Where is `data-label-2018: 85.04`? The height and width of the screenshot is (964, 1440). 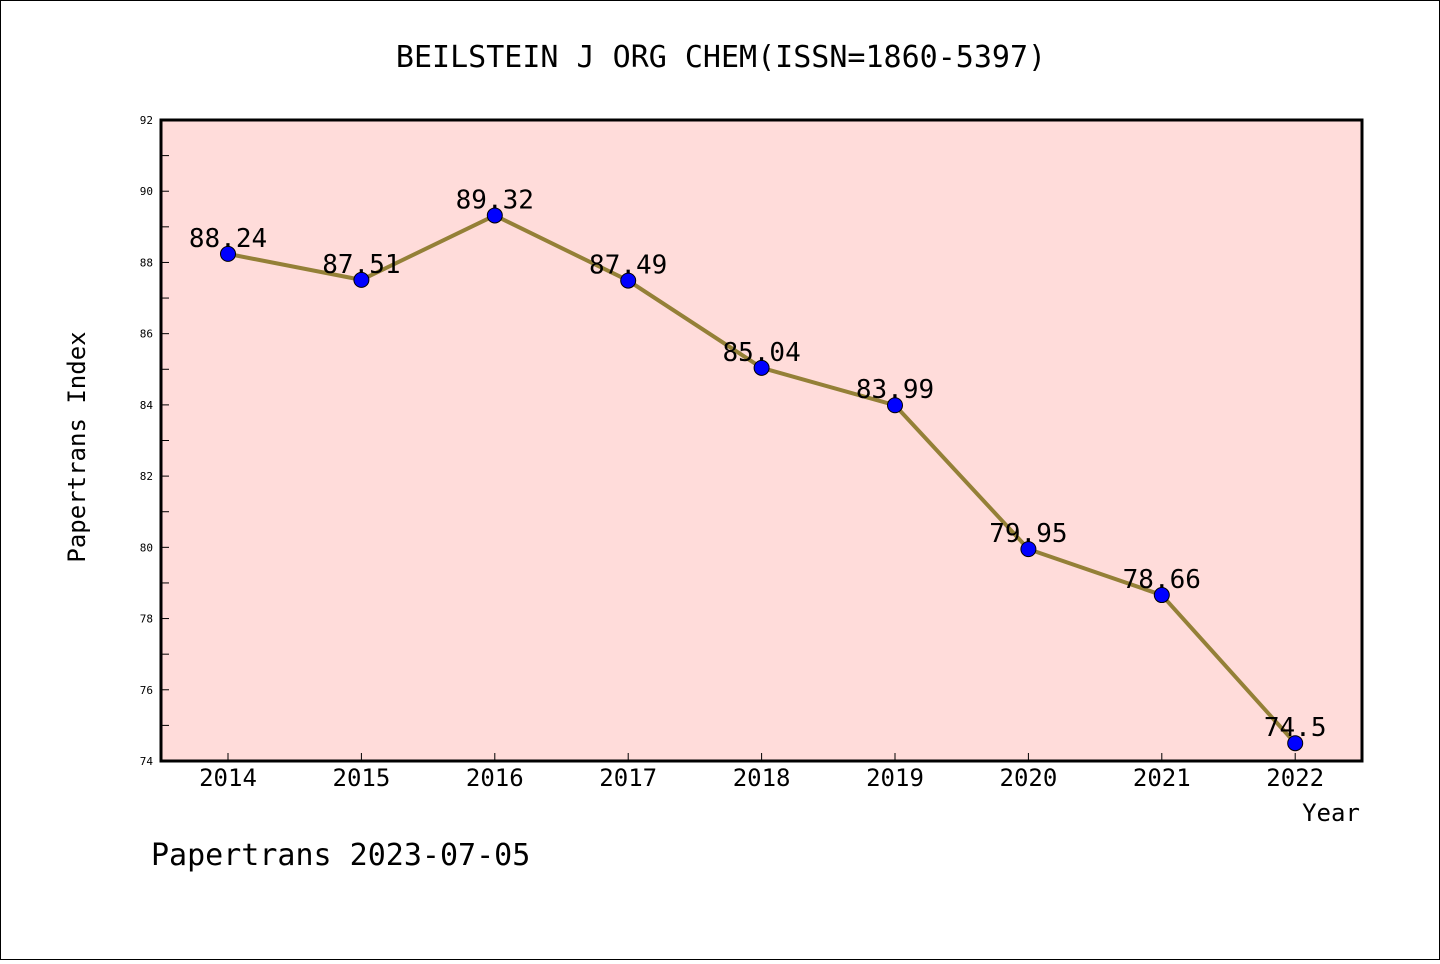
data-label-2018: 85.04 is located at coordinates (761, 353).